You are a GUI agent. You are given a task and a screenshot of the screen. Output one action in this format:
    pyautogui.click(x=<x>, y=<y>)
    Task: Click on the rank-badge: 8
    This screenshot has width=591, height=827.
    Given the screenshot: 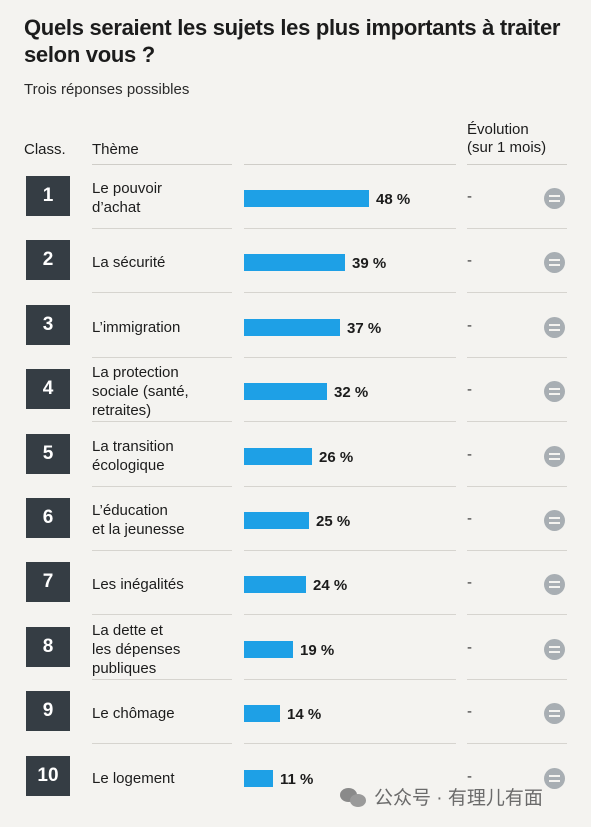 What is the action you would take?
    pyautogui.click(x=48, y=647)
    